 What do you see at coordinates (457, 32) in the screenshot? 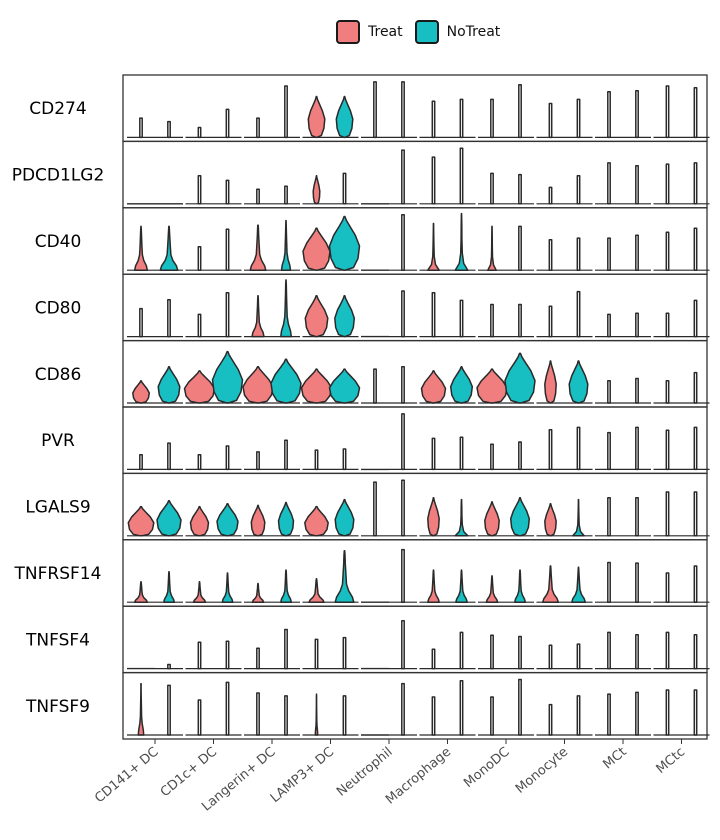
I see `legend-item-notreat: NoTreat` at bounding box center [457, 32].